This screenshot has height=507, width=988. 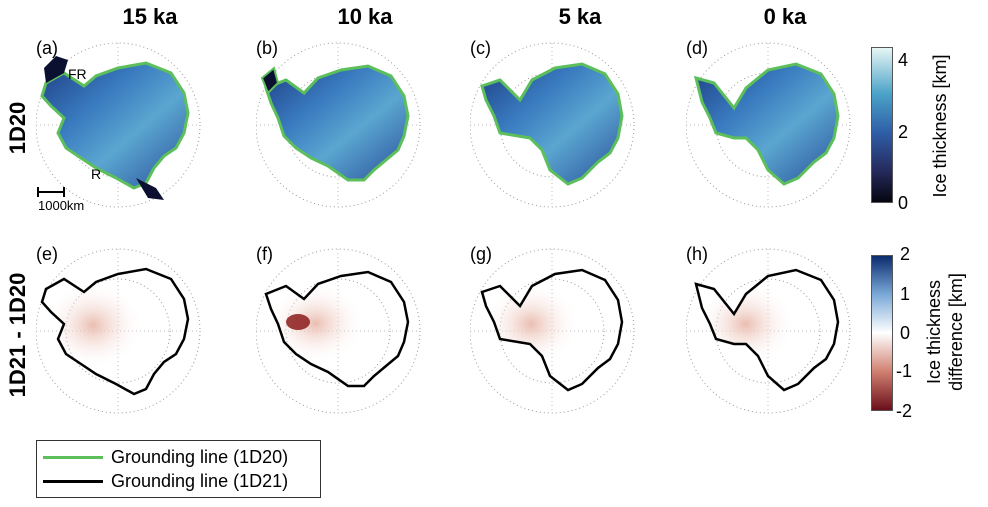 What do you see at coordinates (940, 126) in the screenshot?
I see `colorbar-thickness-title: Ice thickness [km]` at bounding box center [940, 126].